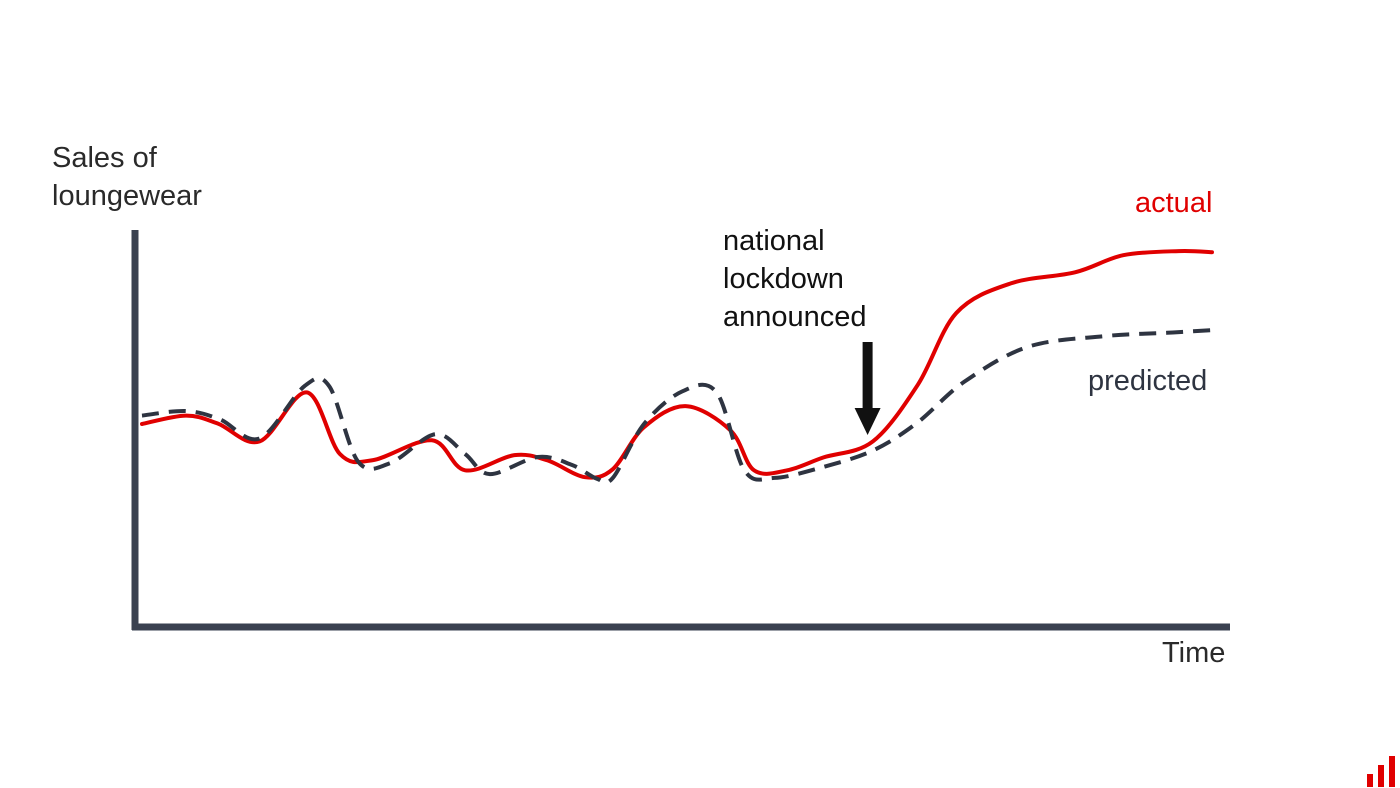  Describe the element at coordinates (1194, 653) in the screenshot. I see `x-axis-label: Time` at that location.